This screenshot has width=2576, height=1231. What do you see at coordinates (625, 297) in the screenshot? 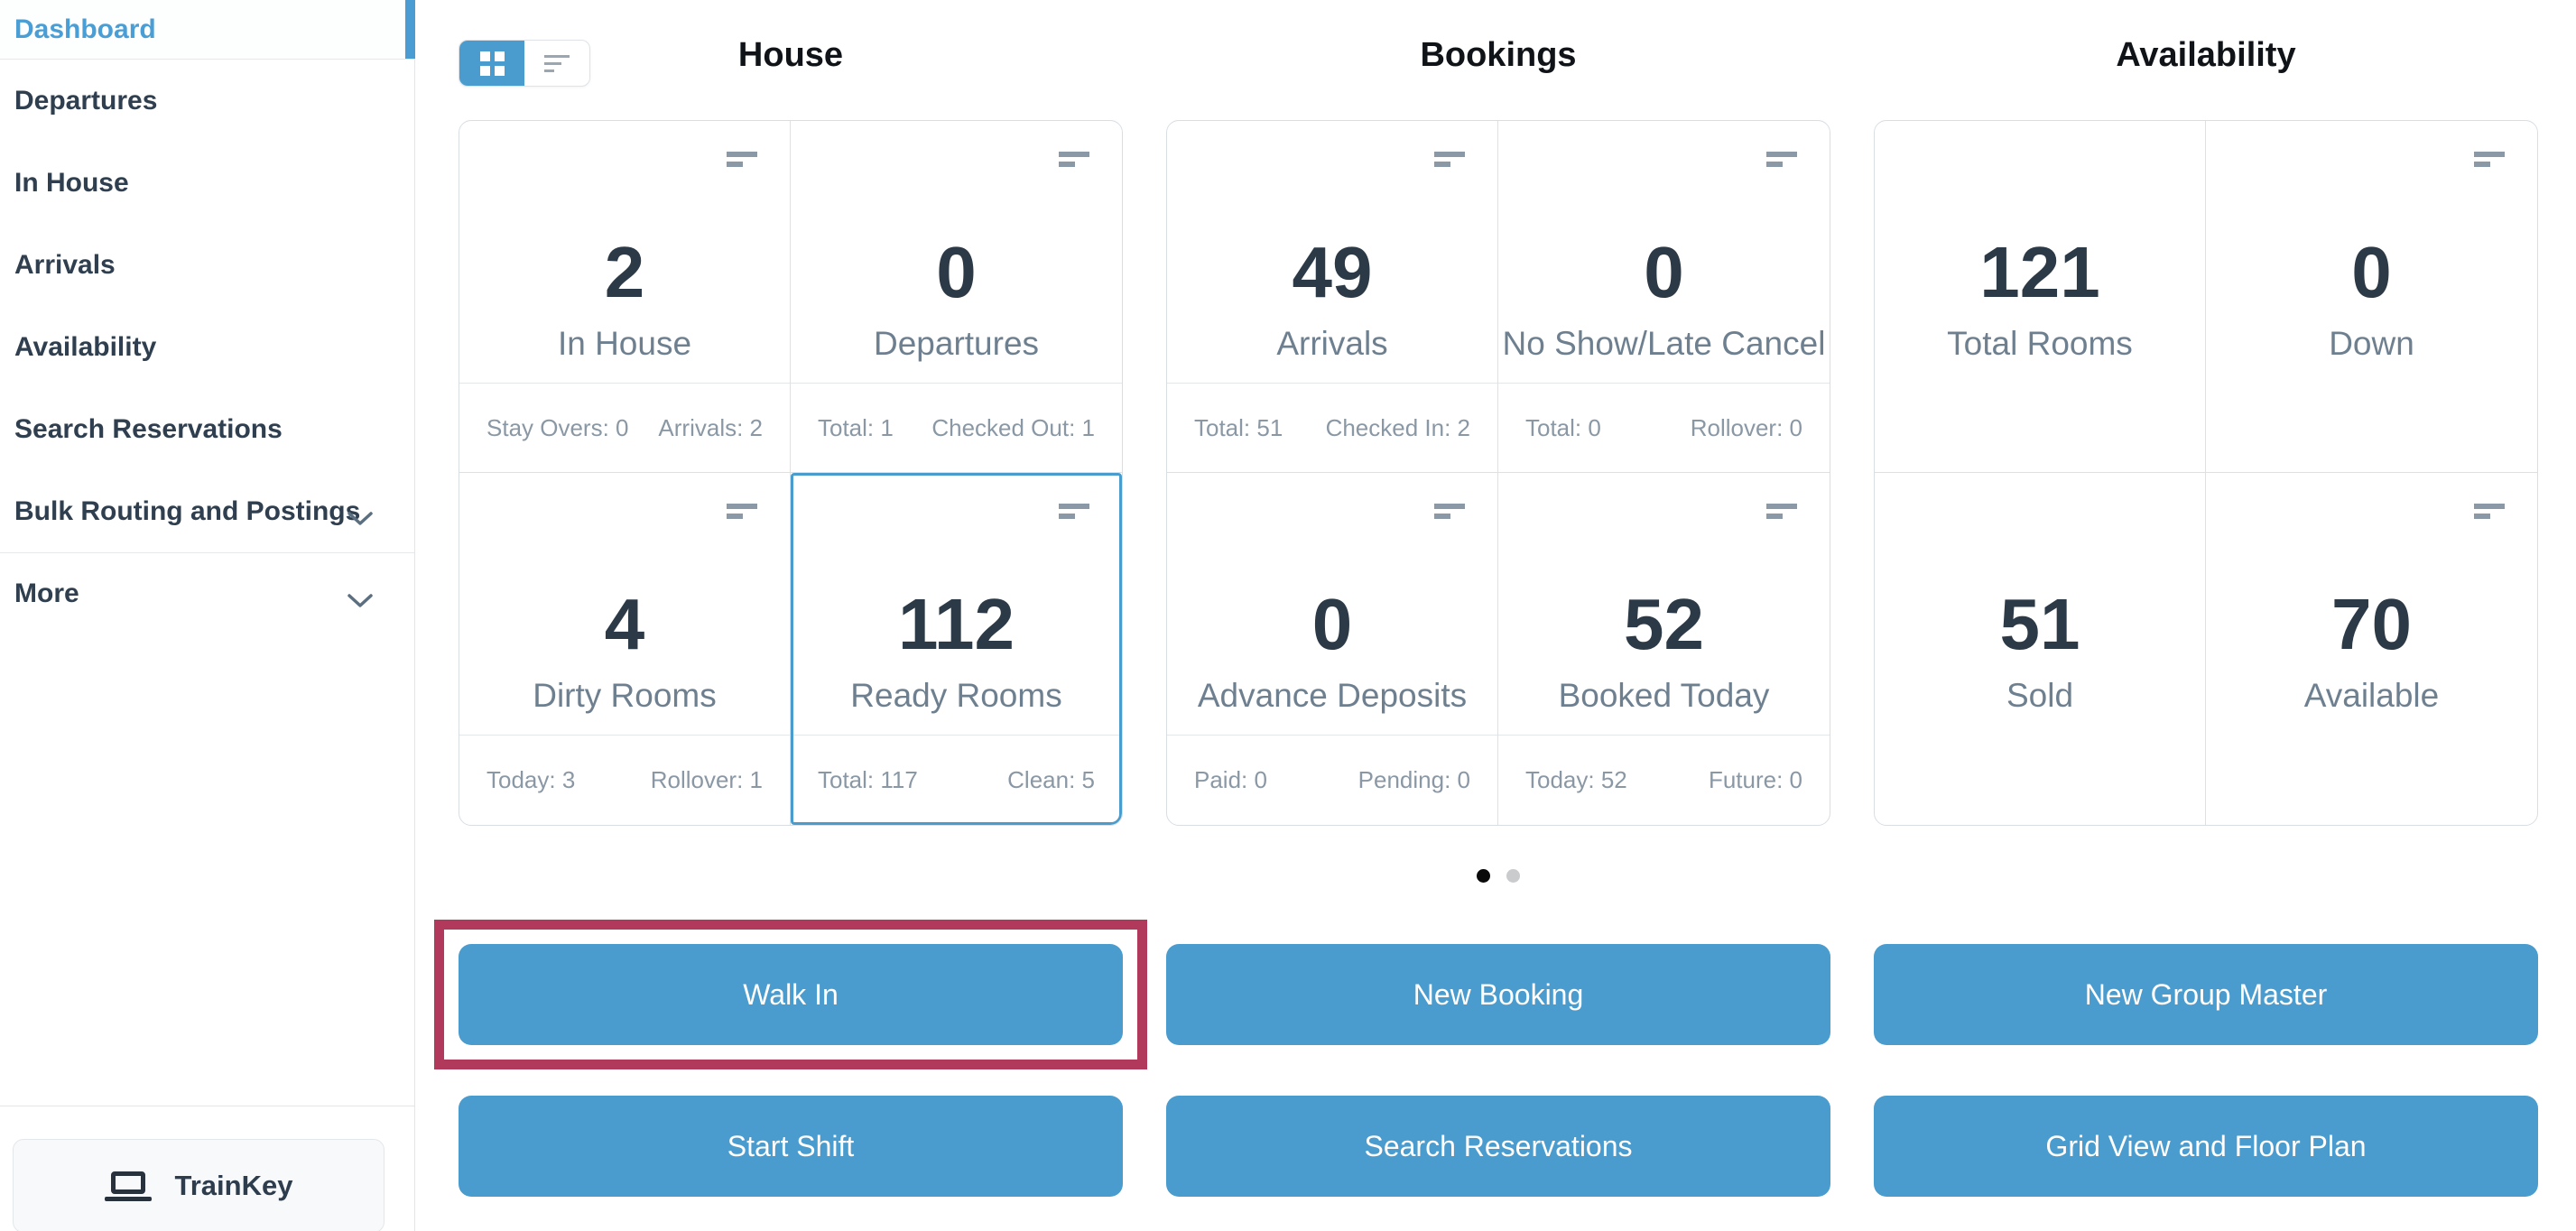
I see `card-in-house: 2 In House Stay Overs: 0 Arrivals: 2` at bounding box center [625, 297].